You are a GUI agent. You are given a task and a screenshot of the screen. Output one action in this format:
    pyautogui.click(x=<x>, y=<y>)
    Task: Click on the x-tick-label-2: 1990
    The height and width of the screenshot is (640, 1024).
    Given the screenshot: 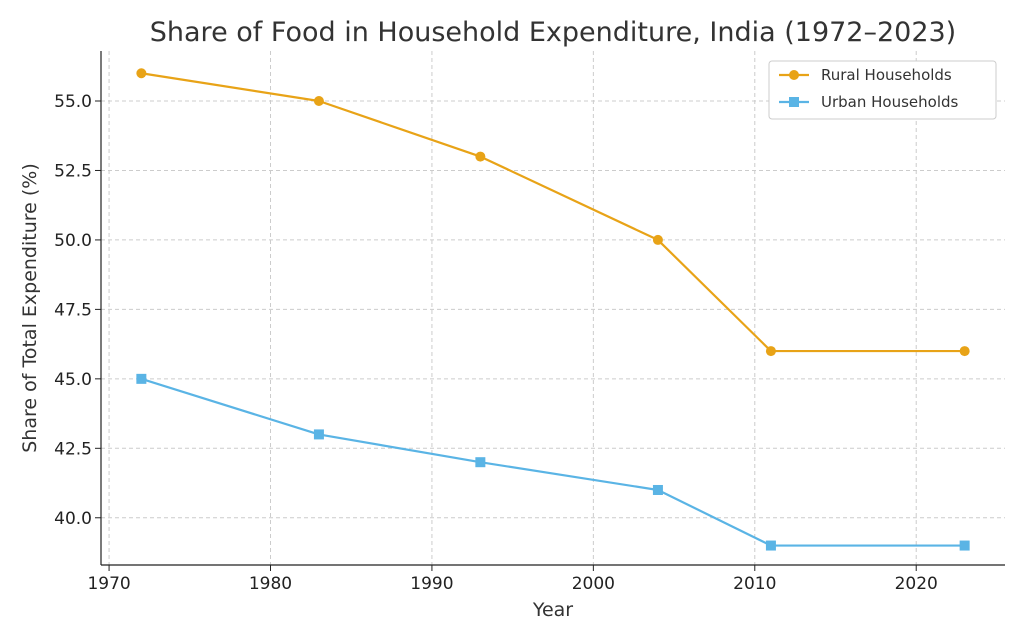 What is the action you would take?
    pyautogui.click(x=431, y=584)
    